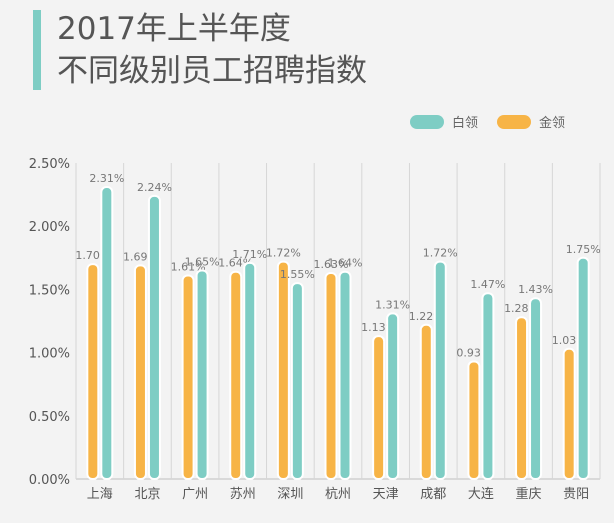  What do you see at coordinates (195, 494) in the screenshot?
I see `x-tick-label: 广州` at bounding box center [195, 494].